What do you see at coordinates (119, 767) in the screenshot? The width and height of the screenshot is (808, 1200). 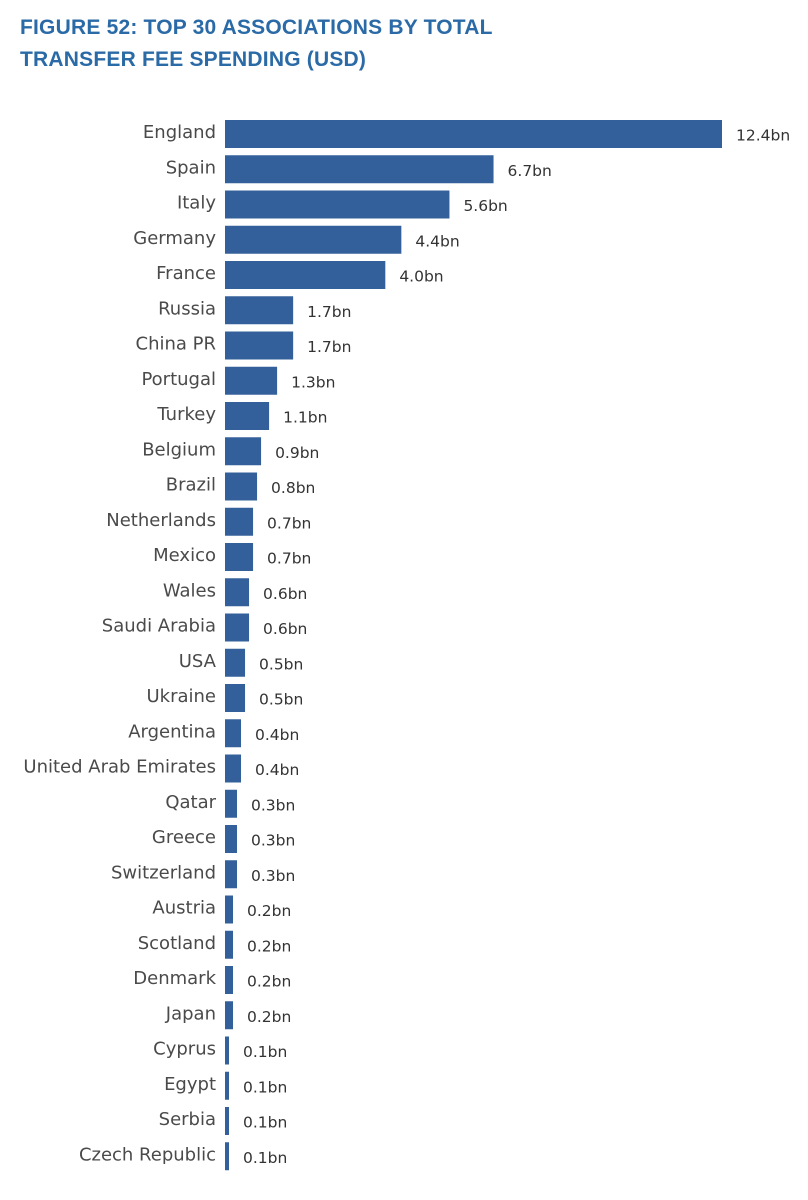 I see `category-label-united-arab-emirates: United Arab Emirates` at bounding box center [119, 767].